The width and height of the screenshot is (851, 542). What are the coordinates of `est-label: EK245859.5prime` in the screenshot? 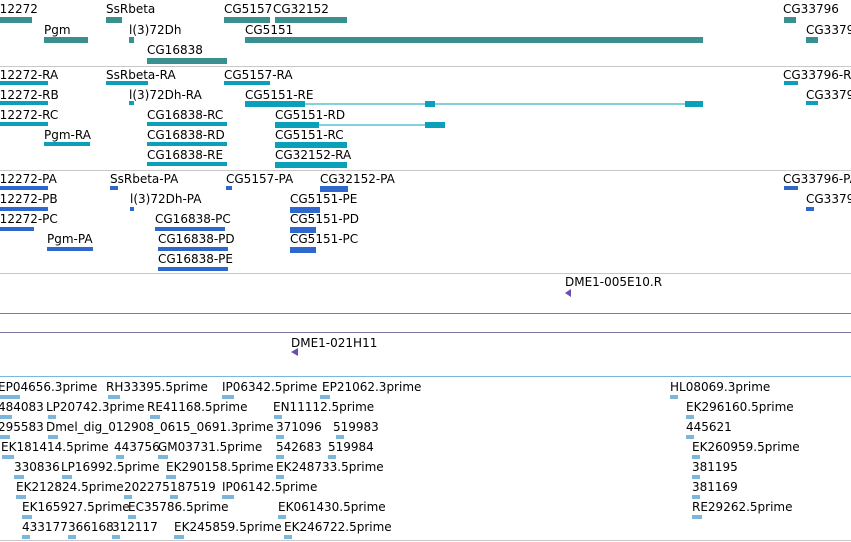 It's located at (228, 527).